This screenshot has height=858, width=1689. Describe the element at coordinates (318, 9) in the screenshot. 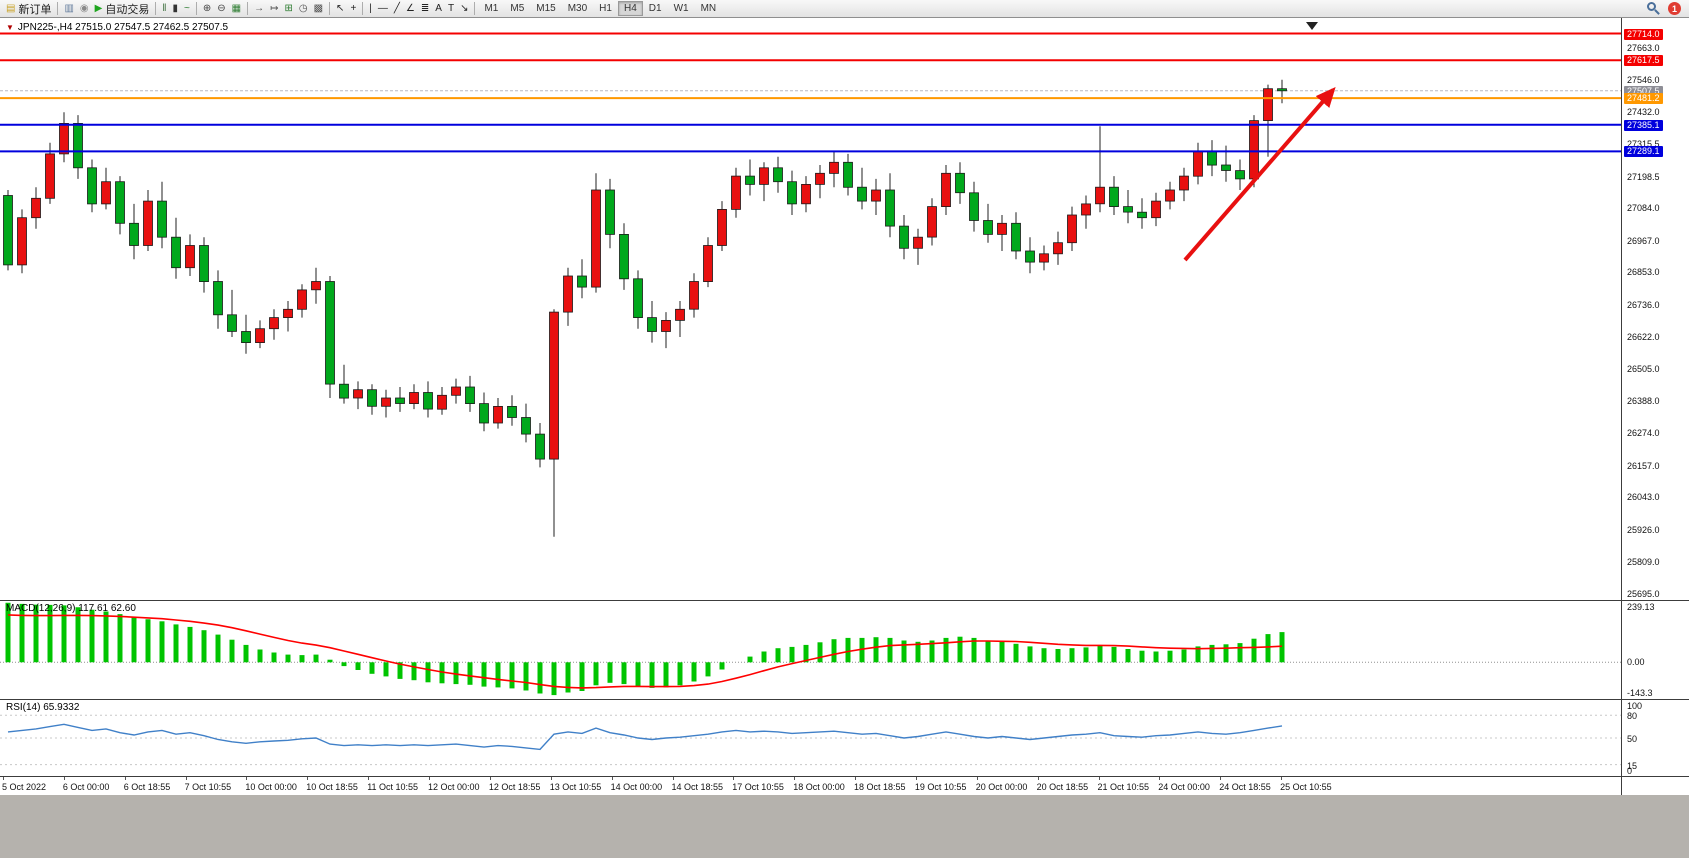

I see `templates-button: ▩` at that location.